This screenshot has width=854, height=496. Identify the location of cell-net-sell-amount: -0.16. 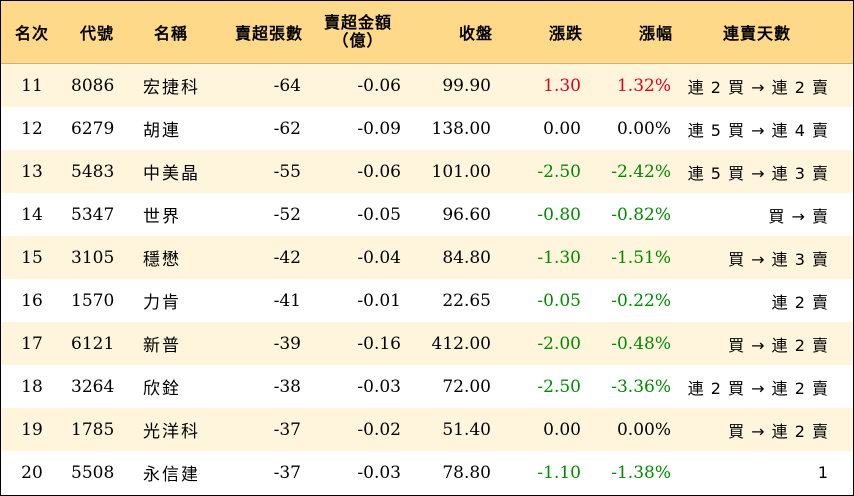
(379, 343).